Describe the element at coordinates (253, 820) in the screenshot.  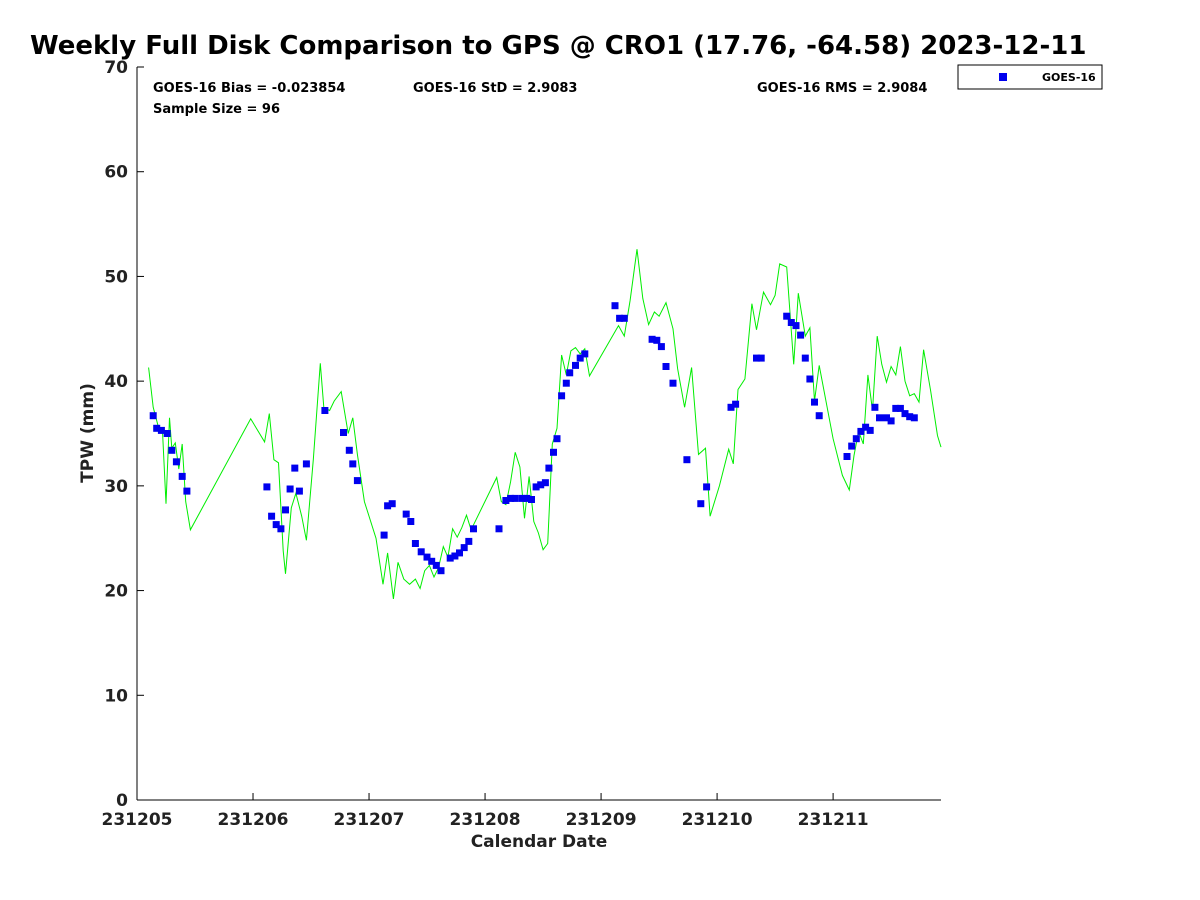
I see `x-tick-label: 231206` at that location.